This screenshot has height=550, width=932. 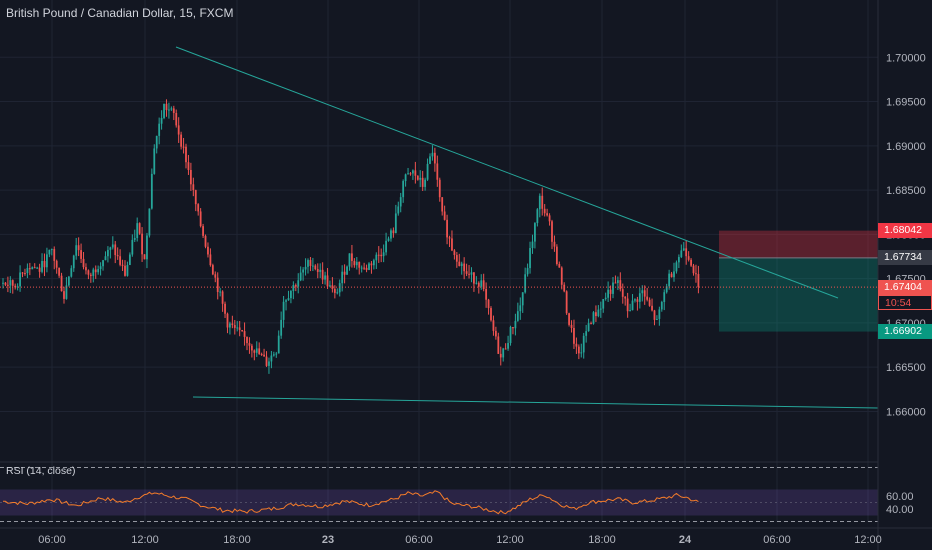 What do you see at coordinates (535, 402) in the screenshot?
I see `support-trendline` at bounding box center [535, 402].